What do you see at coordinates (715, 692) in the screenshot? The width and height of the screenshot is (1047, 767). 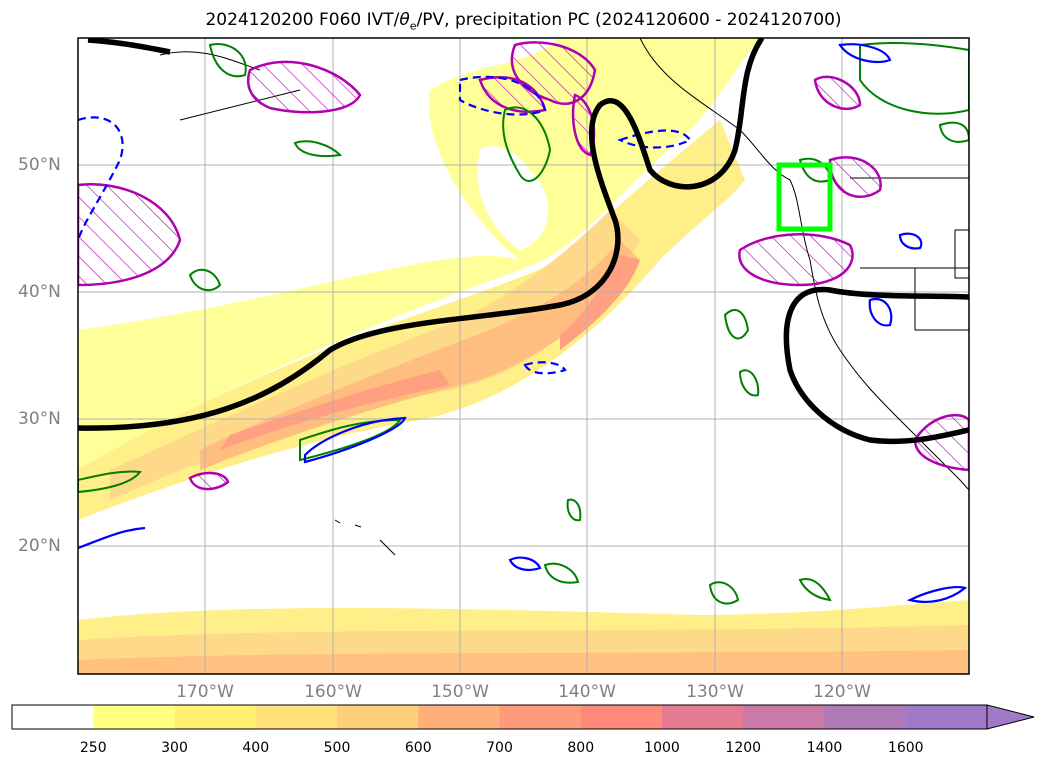 I see `lon-label-130w: 130°W` at bounding box center [715, 692].